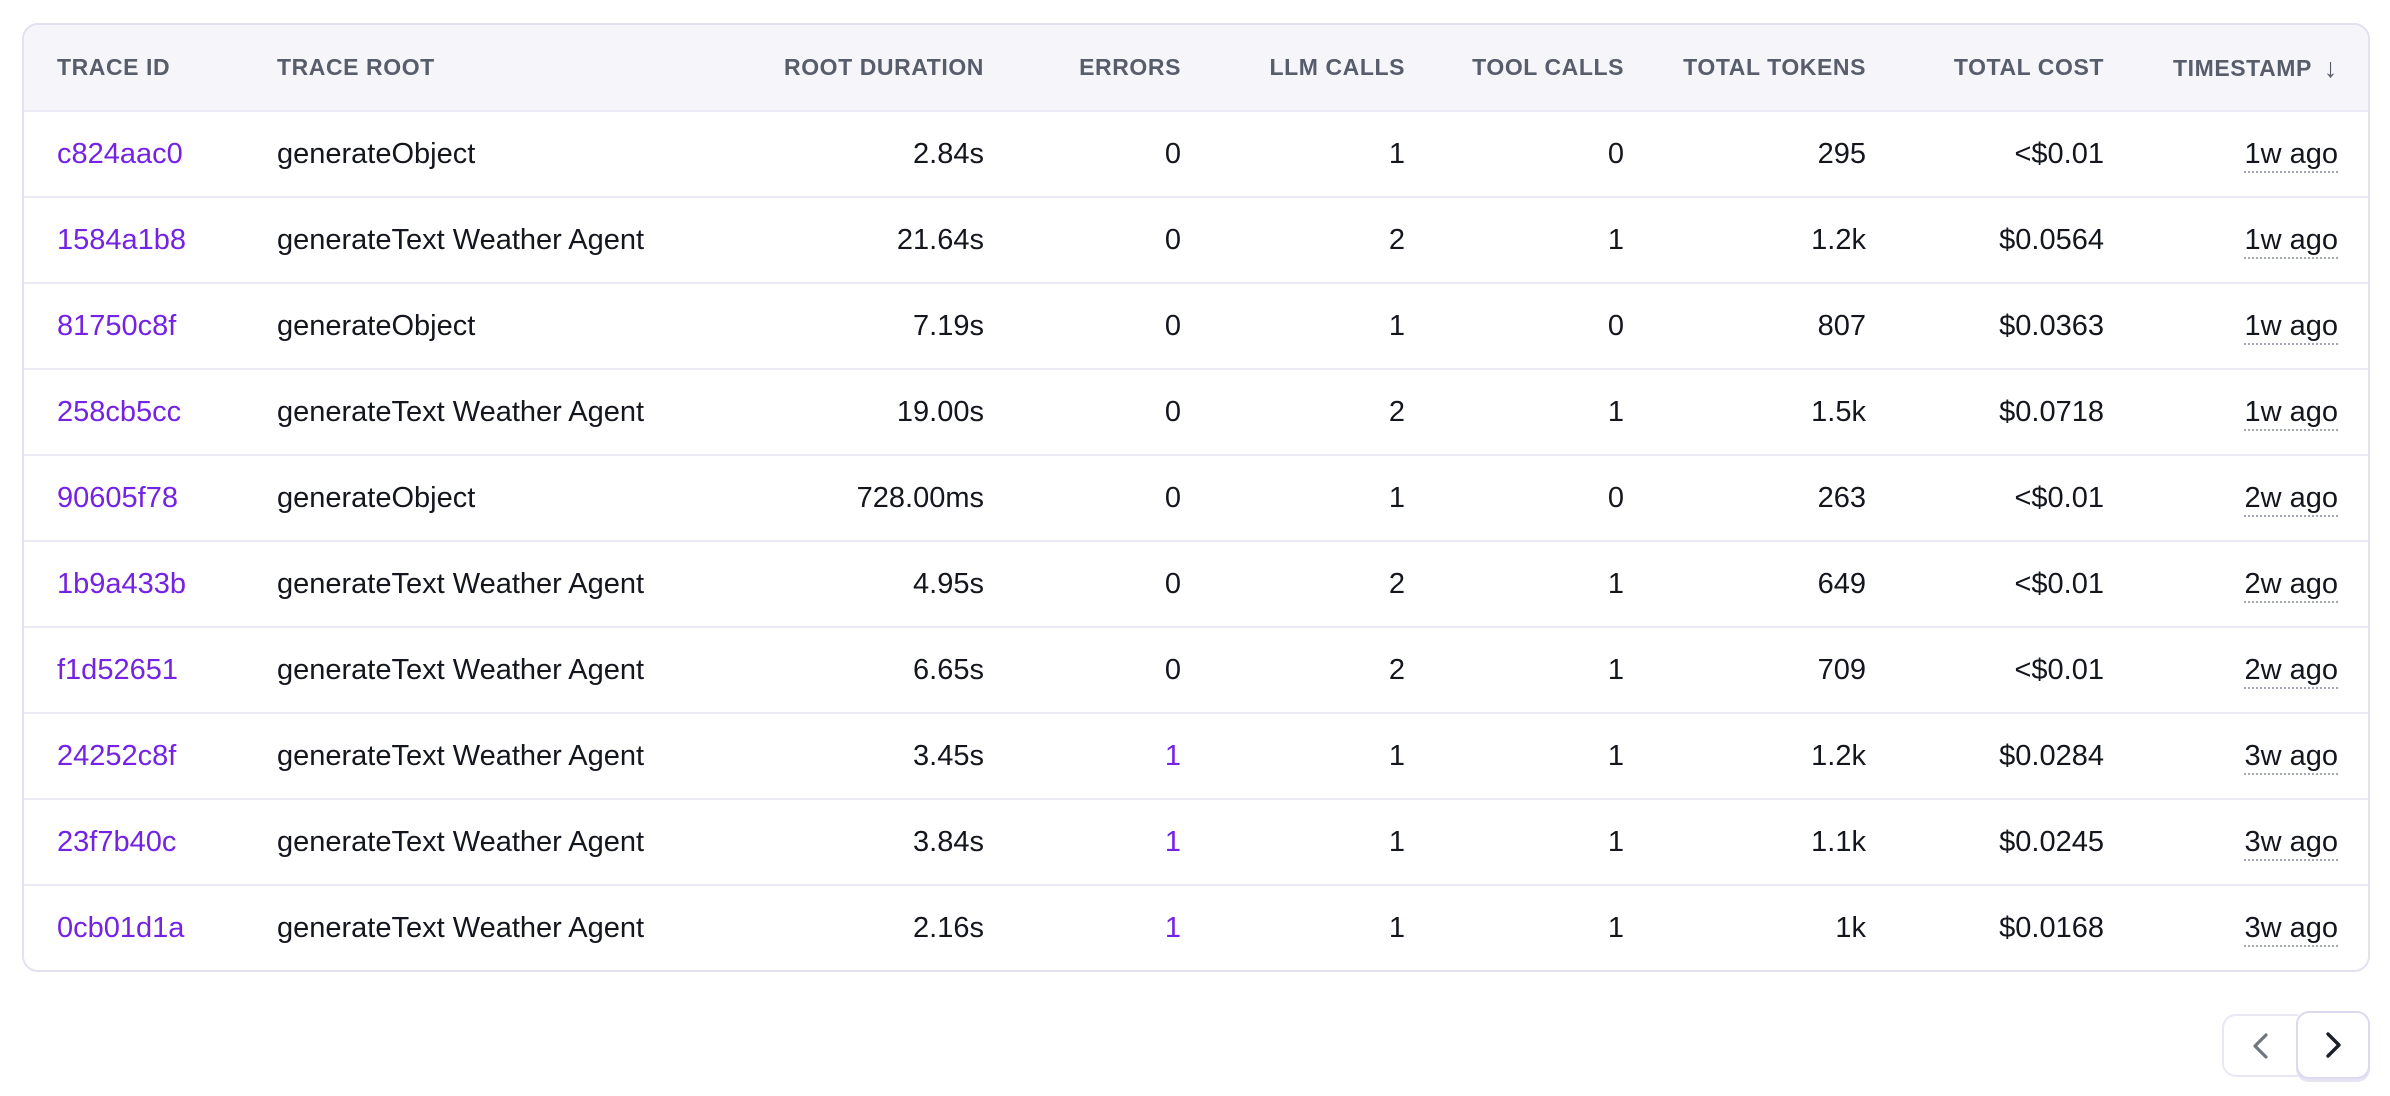 This screenshot has height=1096, width=2390. Describe the element at coordinates (1548, 67) in the screenshot. I see `column-label: TOOL CALLS` at that location.